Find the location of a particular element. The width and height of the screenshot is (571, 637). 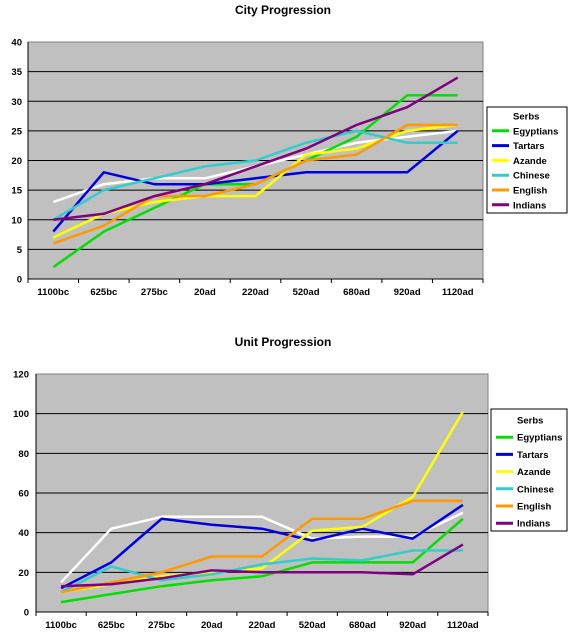

y-tick-label: 10 is located at coordinates (16, 220).